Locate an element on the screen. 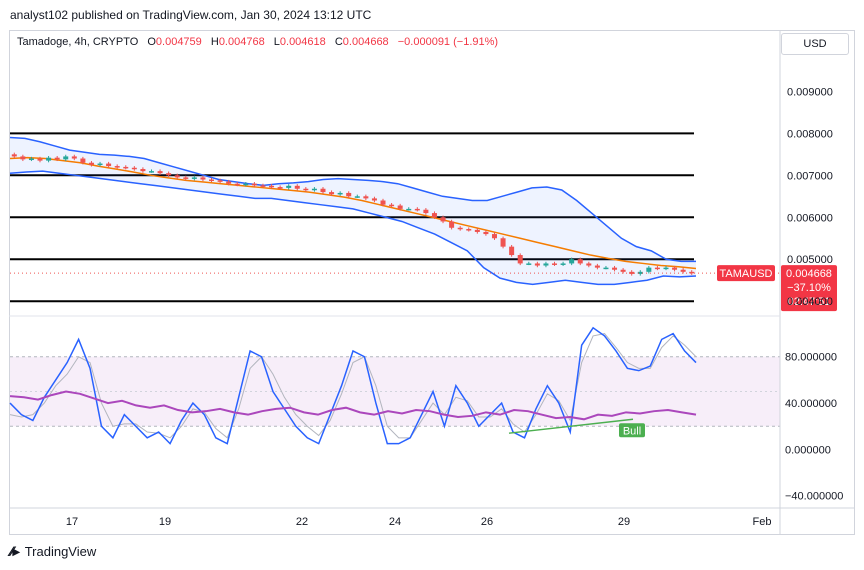 This screenshot has height=570, width=864. tradingview-logo-icon: ⁄⁄▸ is located at coordinates (15, 551).